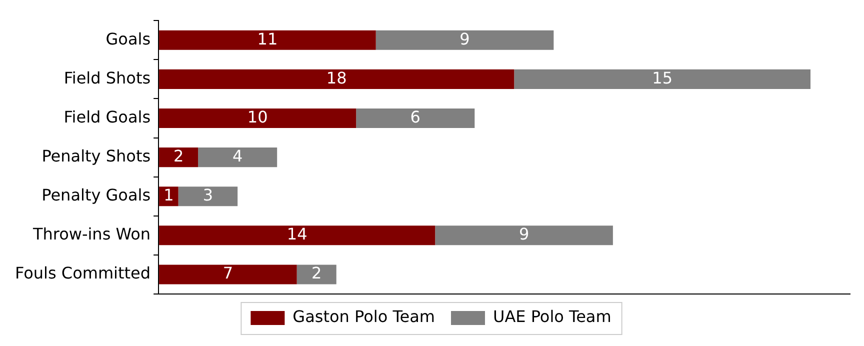 This screenshot has height=346, width=864. I want to click on data-label: 15, so click(662, 78).